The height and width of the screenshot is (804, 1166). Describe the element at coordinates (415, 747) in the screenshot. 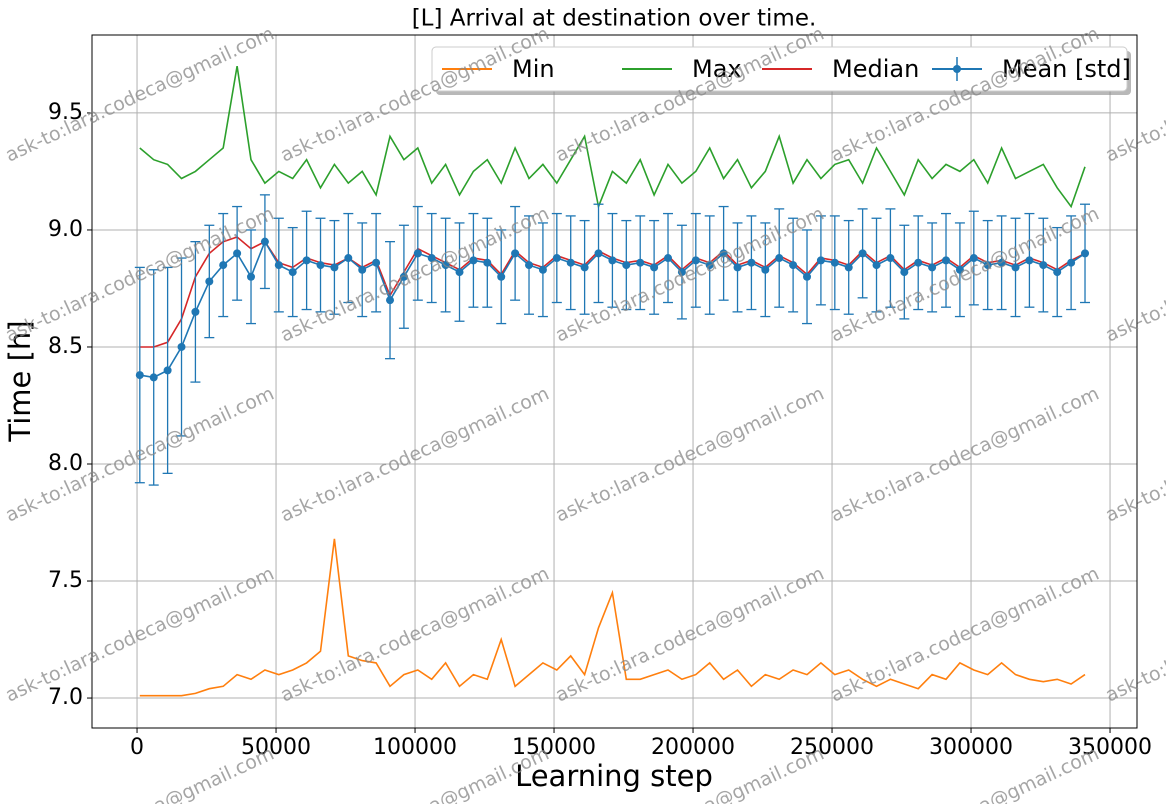

I see `x-tick-label: 100000` at that location.